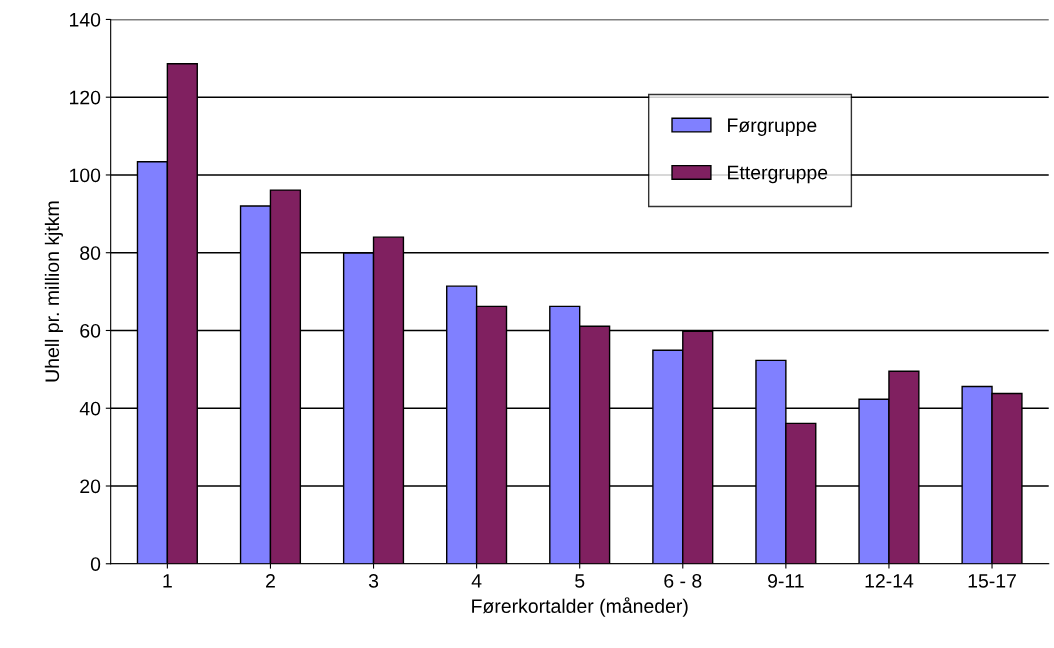 This screenshot has height=648, width=1054. Describe the element at coordinates (90, 253) in the screenshot. I see `y-tick-label: 80` at that location.